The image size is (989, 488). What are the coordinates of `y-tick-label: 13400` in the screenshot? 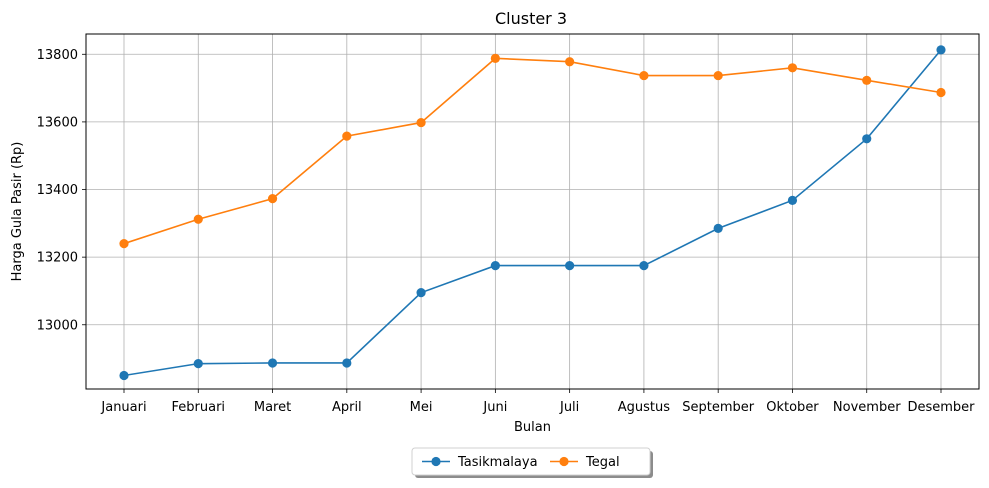 It's located at (57, 190).